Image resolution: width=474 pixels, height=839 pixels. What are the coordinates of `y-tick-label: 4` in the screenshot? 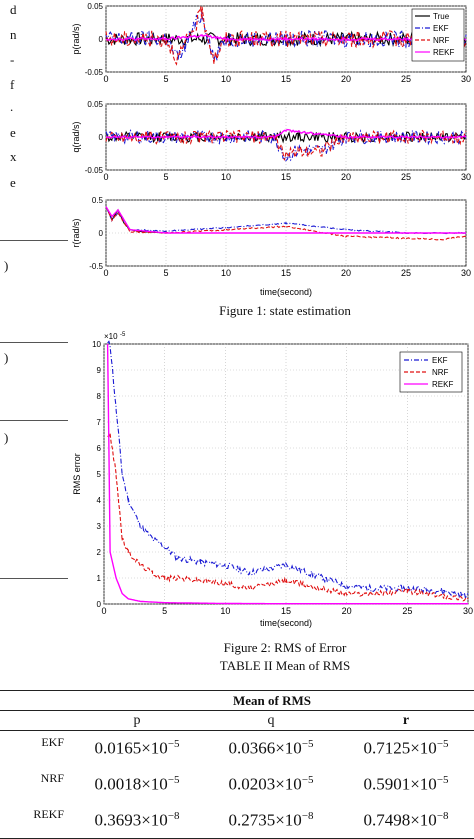 It's located at (99, 500).